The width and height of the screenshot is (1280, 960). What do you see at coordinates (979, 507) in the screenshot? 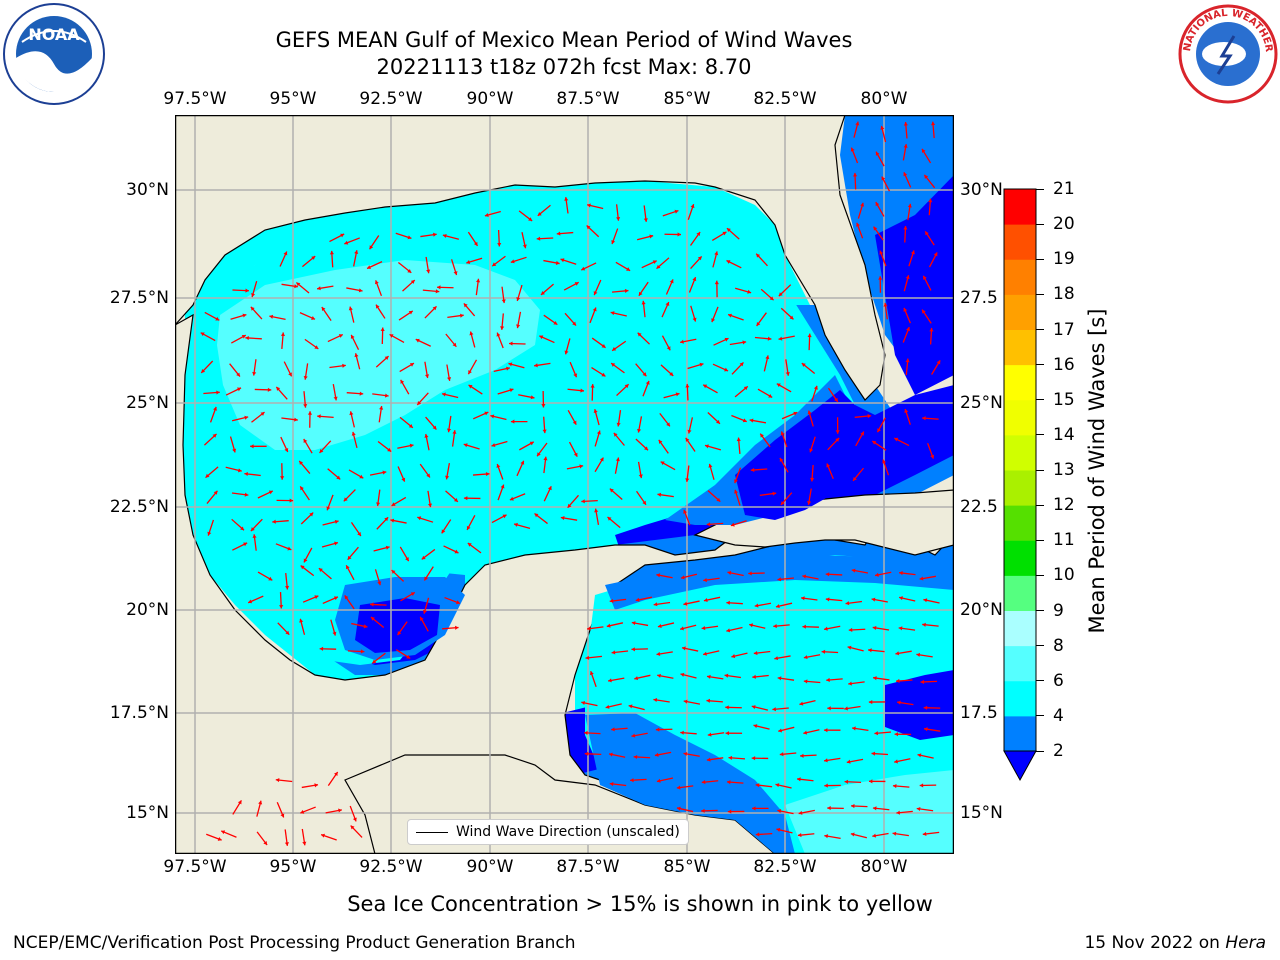
I see `lat-tick-right: 22.5` at bounding box center [979, 507].